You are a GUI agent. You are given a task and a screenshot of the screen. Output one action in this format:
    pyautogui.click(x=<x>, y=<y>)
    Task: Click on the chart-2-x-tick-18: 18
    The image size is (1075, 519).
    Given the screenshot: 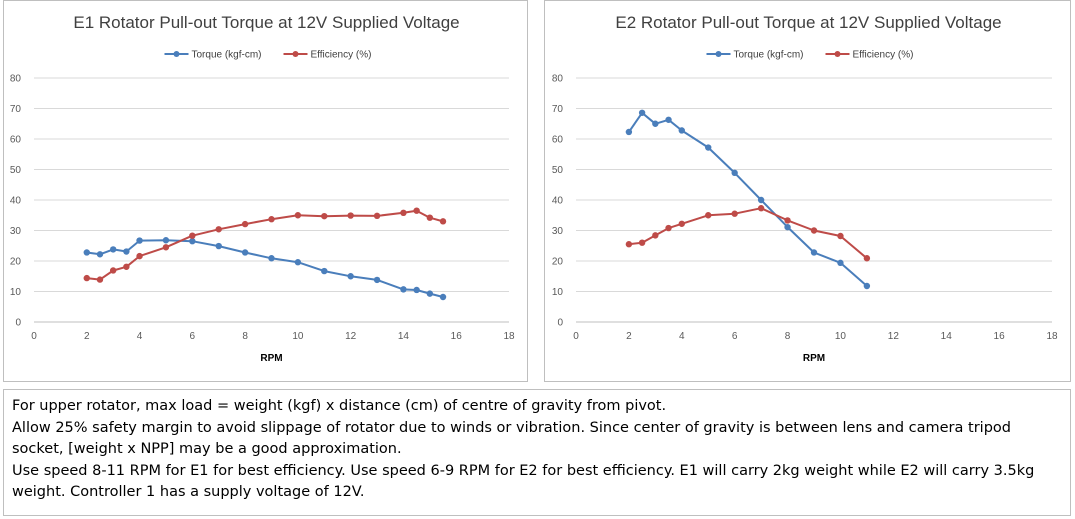 What is the action you would take?
    pyautogui.click(x=1052, y=336)
    